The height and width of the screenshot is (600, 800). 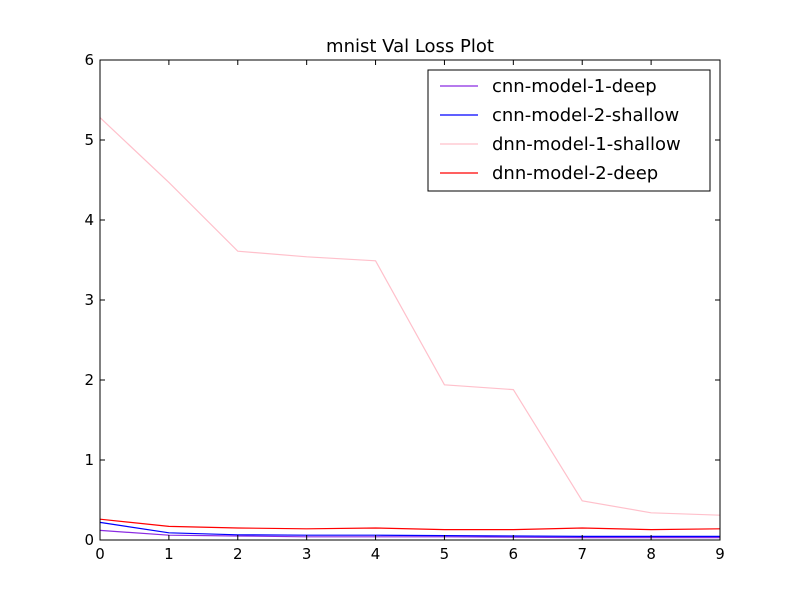 What do you see at coordinates (720, 554) in the screenshot?
I see `x-tick-label: 9` at bounding box center [720, 554].